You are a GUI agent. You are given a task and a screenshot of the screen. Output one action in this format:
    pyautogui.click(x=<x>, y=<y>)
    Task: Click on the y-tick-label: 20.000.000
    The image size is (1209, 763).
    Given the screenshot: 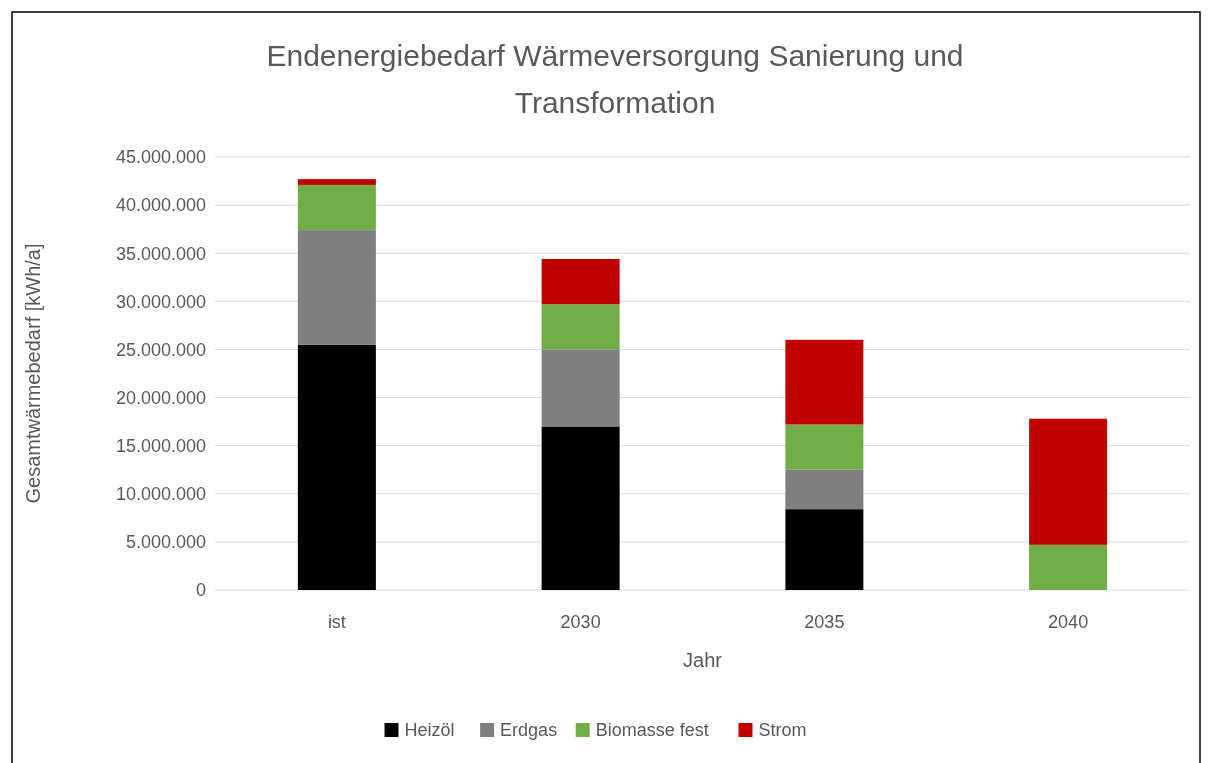 What is the action you would take?
    pyautogui.click(x=160, y=397)
    